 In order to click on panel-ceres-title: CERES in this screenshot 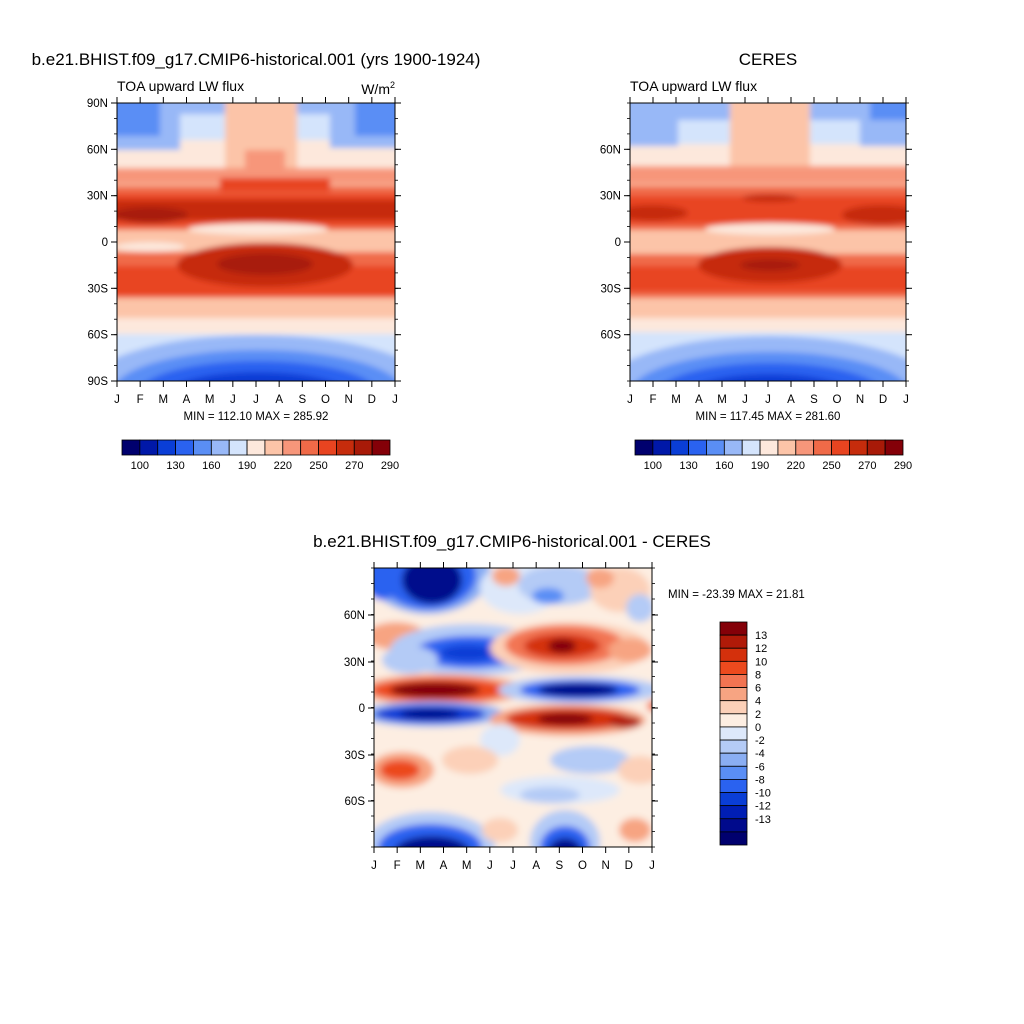, I will do `click(768, 59)`.